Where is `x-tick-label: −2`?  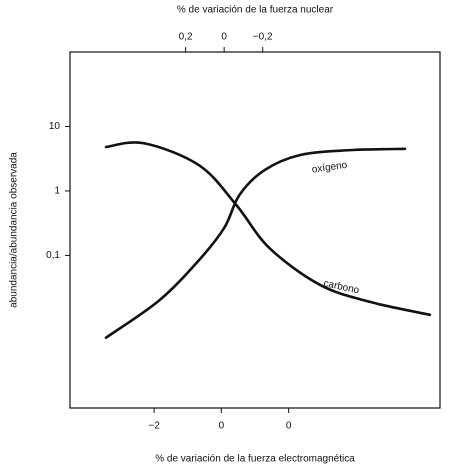 x-tick-label: −2 is located at coordinates (154, 426).